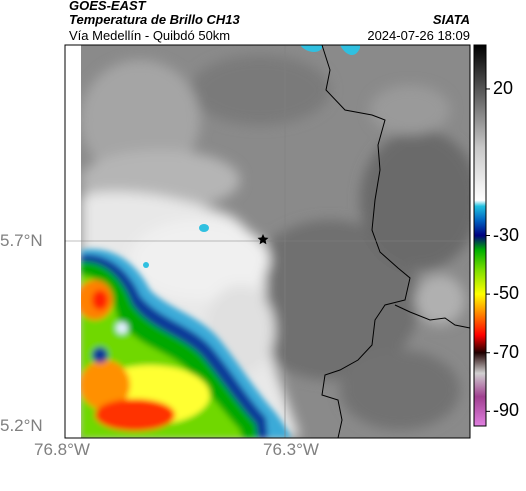 Image resolution: width=526 pixels, height=491 pixels. Describe the element at coordinates (263, 239) in the screenshot. I see `star-icon` at that location.